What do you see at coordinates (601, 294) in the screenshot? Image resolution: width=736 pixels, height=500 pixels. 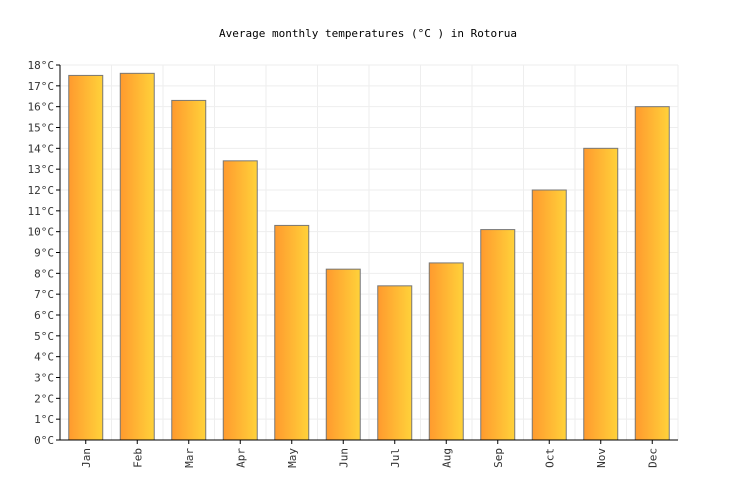 I see `bar-nov` at bounding box center [601, 294].